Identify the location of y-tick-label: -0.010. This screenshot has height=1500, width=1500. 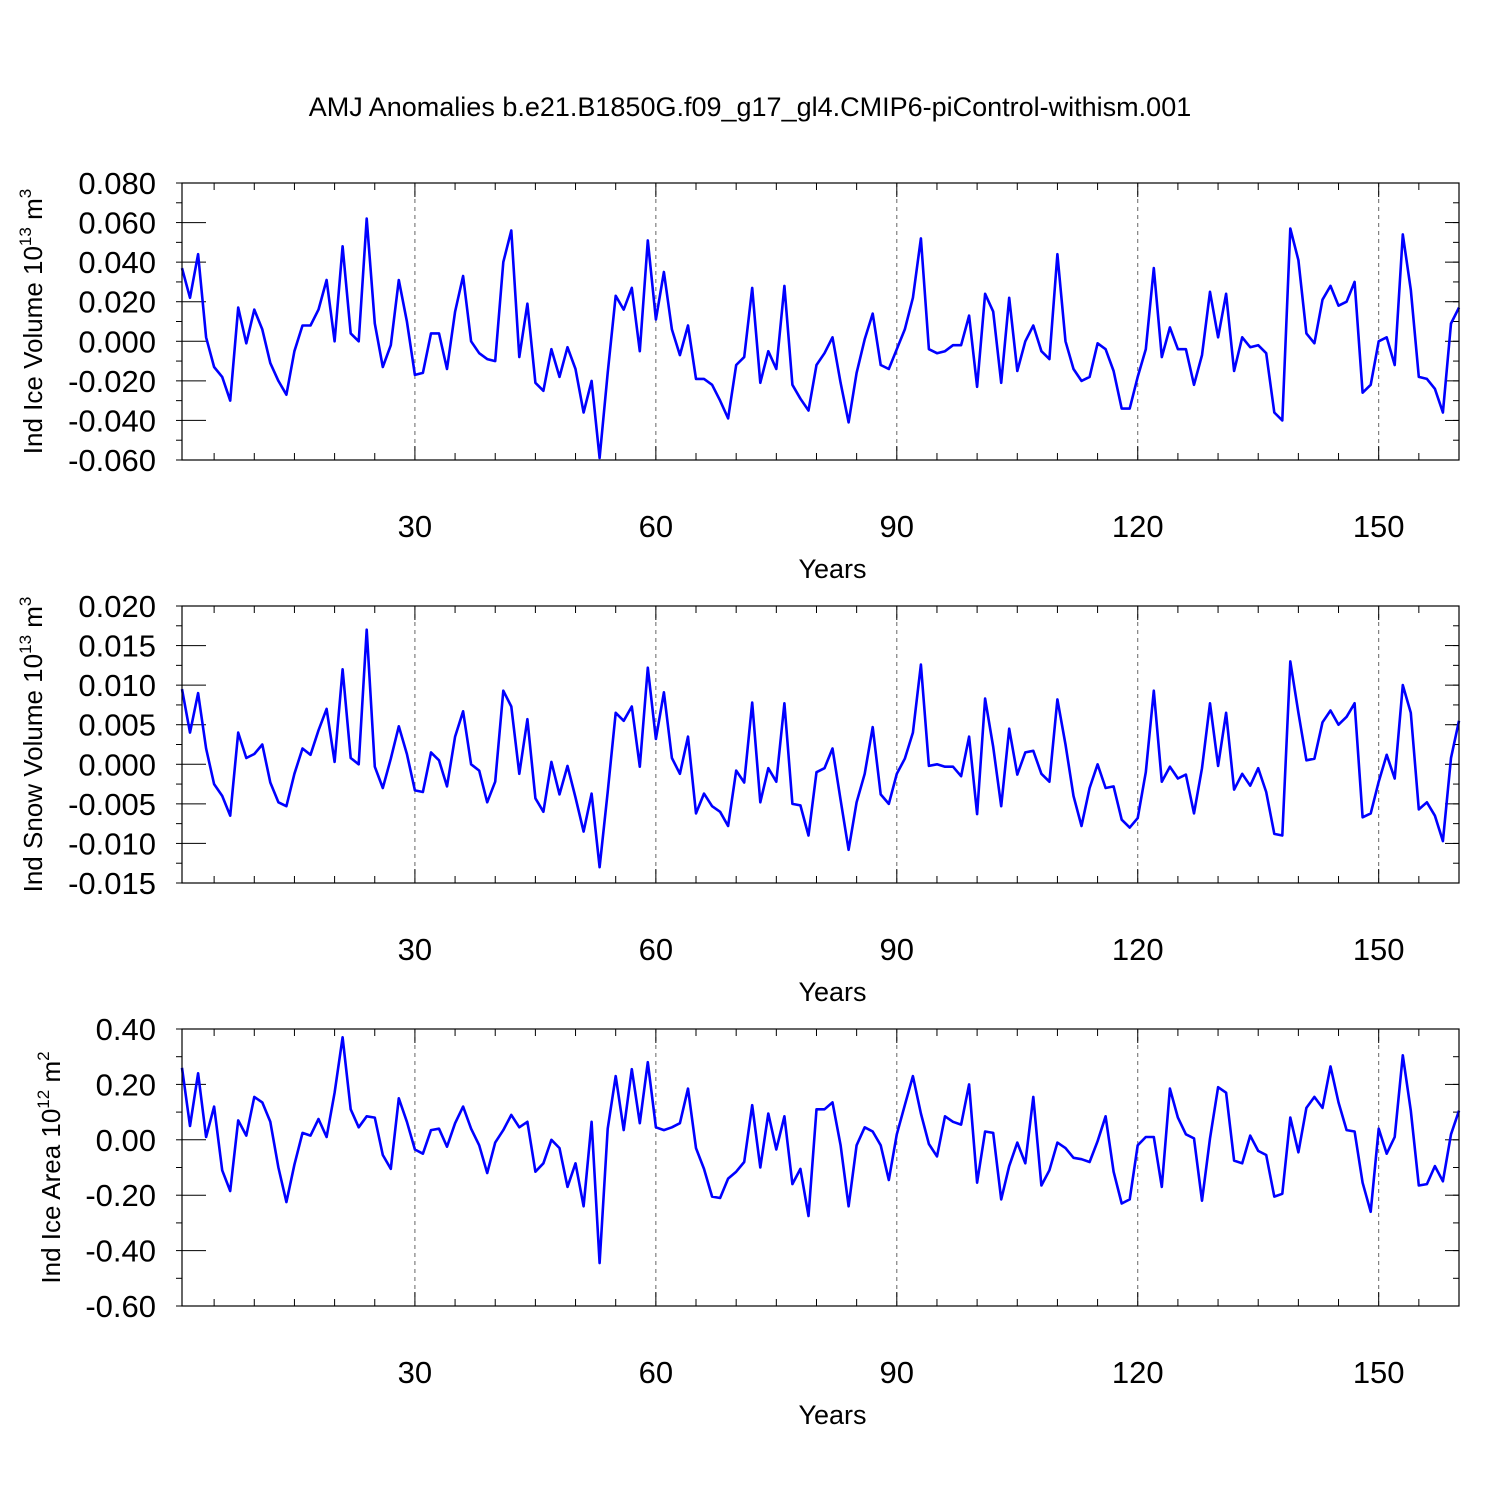
(112, 843).